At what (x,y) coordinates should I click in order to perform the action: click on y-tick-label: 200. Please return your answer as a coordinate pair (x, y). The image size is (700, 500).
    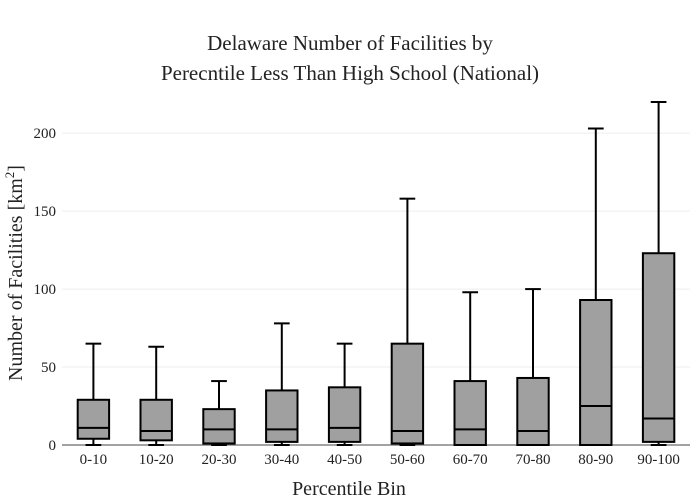
    Looking at the image, I should click on (45, 134).